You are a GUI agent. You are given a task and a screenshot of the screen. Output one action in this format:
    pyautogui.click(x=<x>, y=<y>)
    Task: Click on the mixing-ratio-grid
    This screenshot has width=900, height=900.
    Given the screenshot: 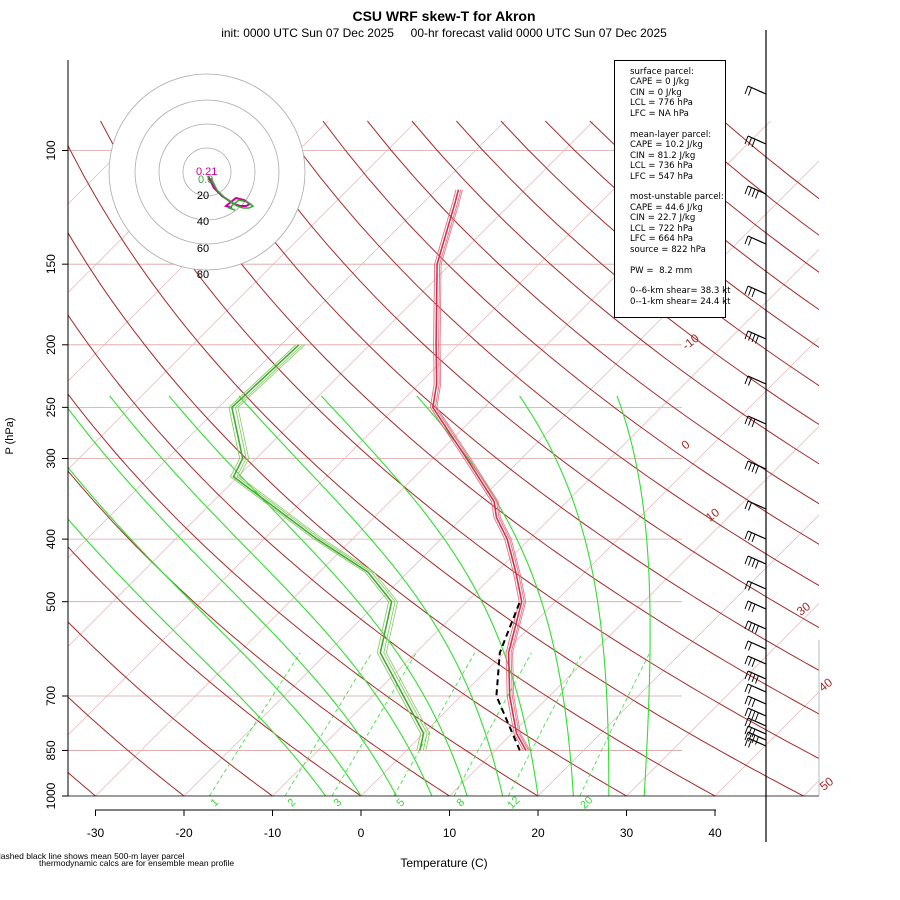 What is the action you would take?
    pyautogui.click(x=430, y=724)
    